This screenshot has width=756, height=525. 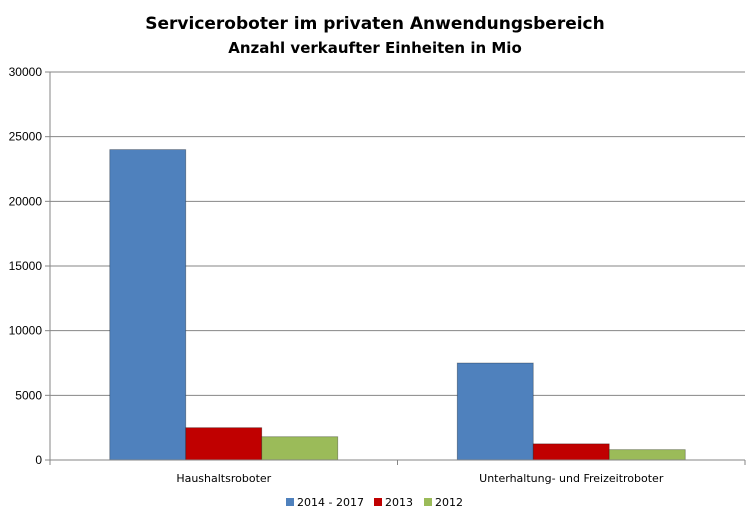 What do you see at coordinates (38, 460) in the screenshot?
I see `y-tick-label-0: 0` at bounding box center [38, 460].